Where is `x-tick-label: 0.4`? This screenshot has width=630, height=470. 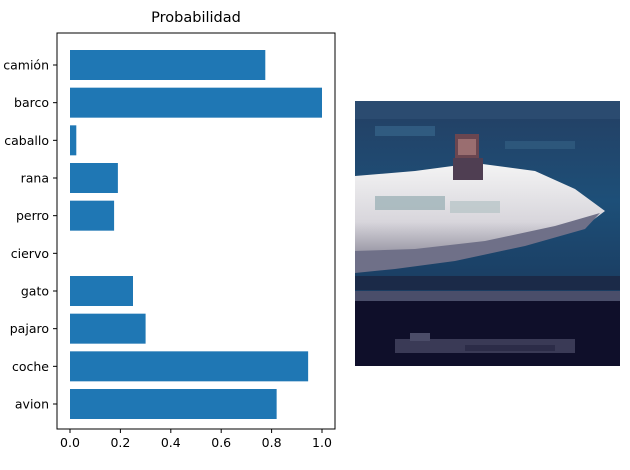 x-tick-label: 0.4 is located at coordinates (171, 442).